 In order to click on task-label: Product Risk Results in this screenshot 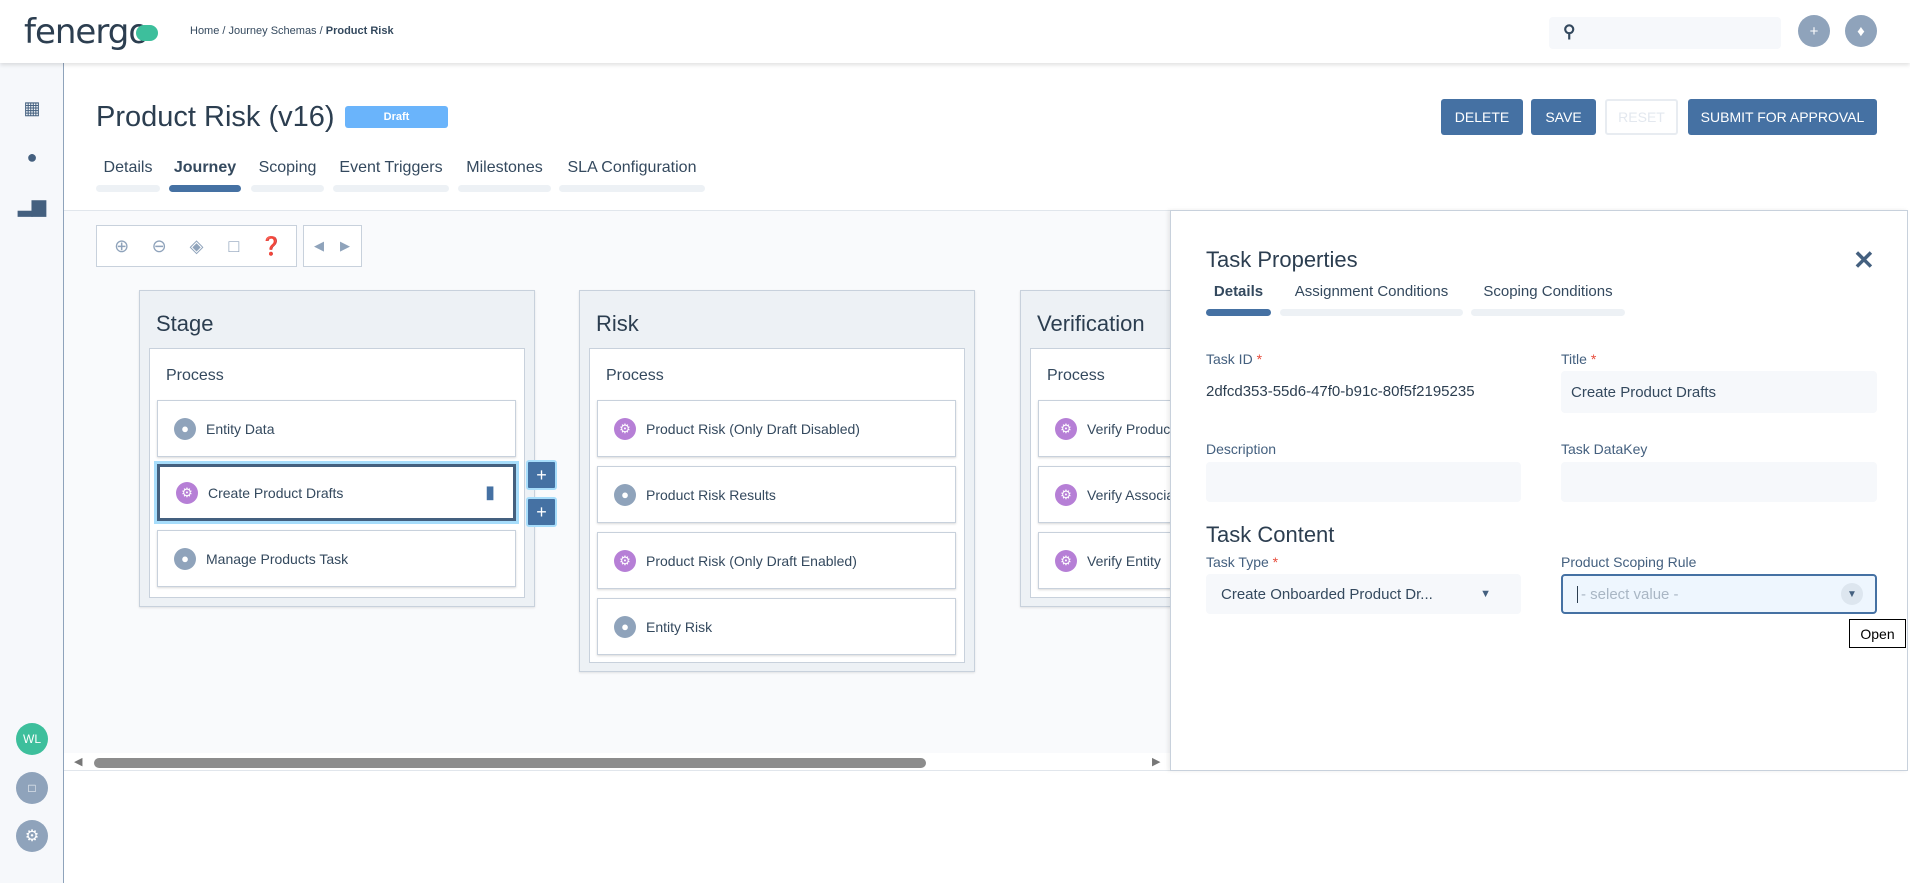, I will do `click(711, 494)`.